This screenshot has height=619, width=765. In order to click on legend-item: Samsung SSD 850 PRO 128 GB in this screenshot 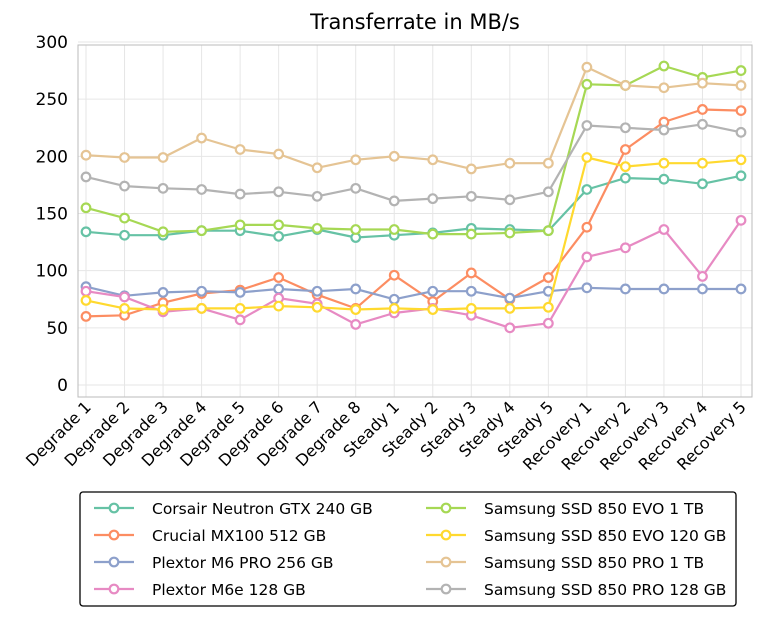, I will do `click(576, 590)`.